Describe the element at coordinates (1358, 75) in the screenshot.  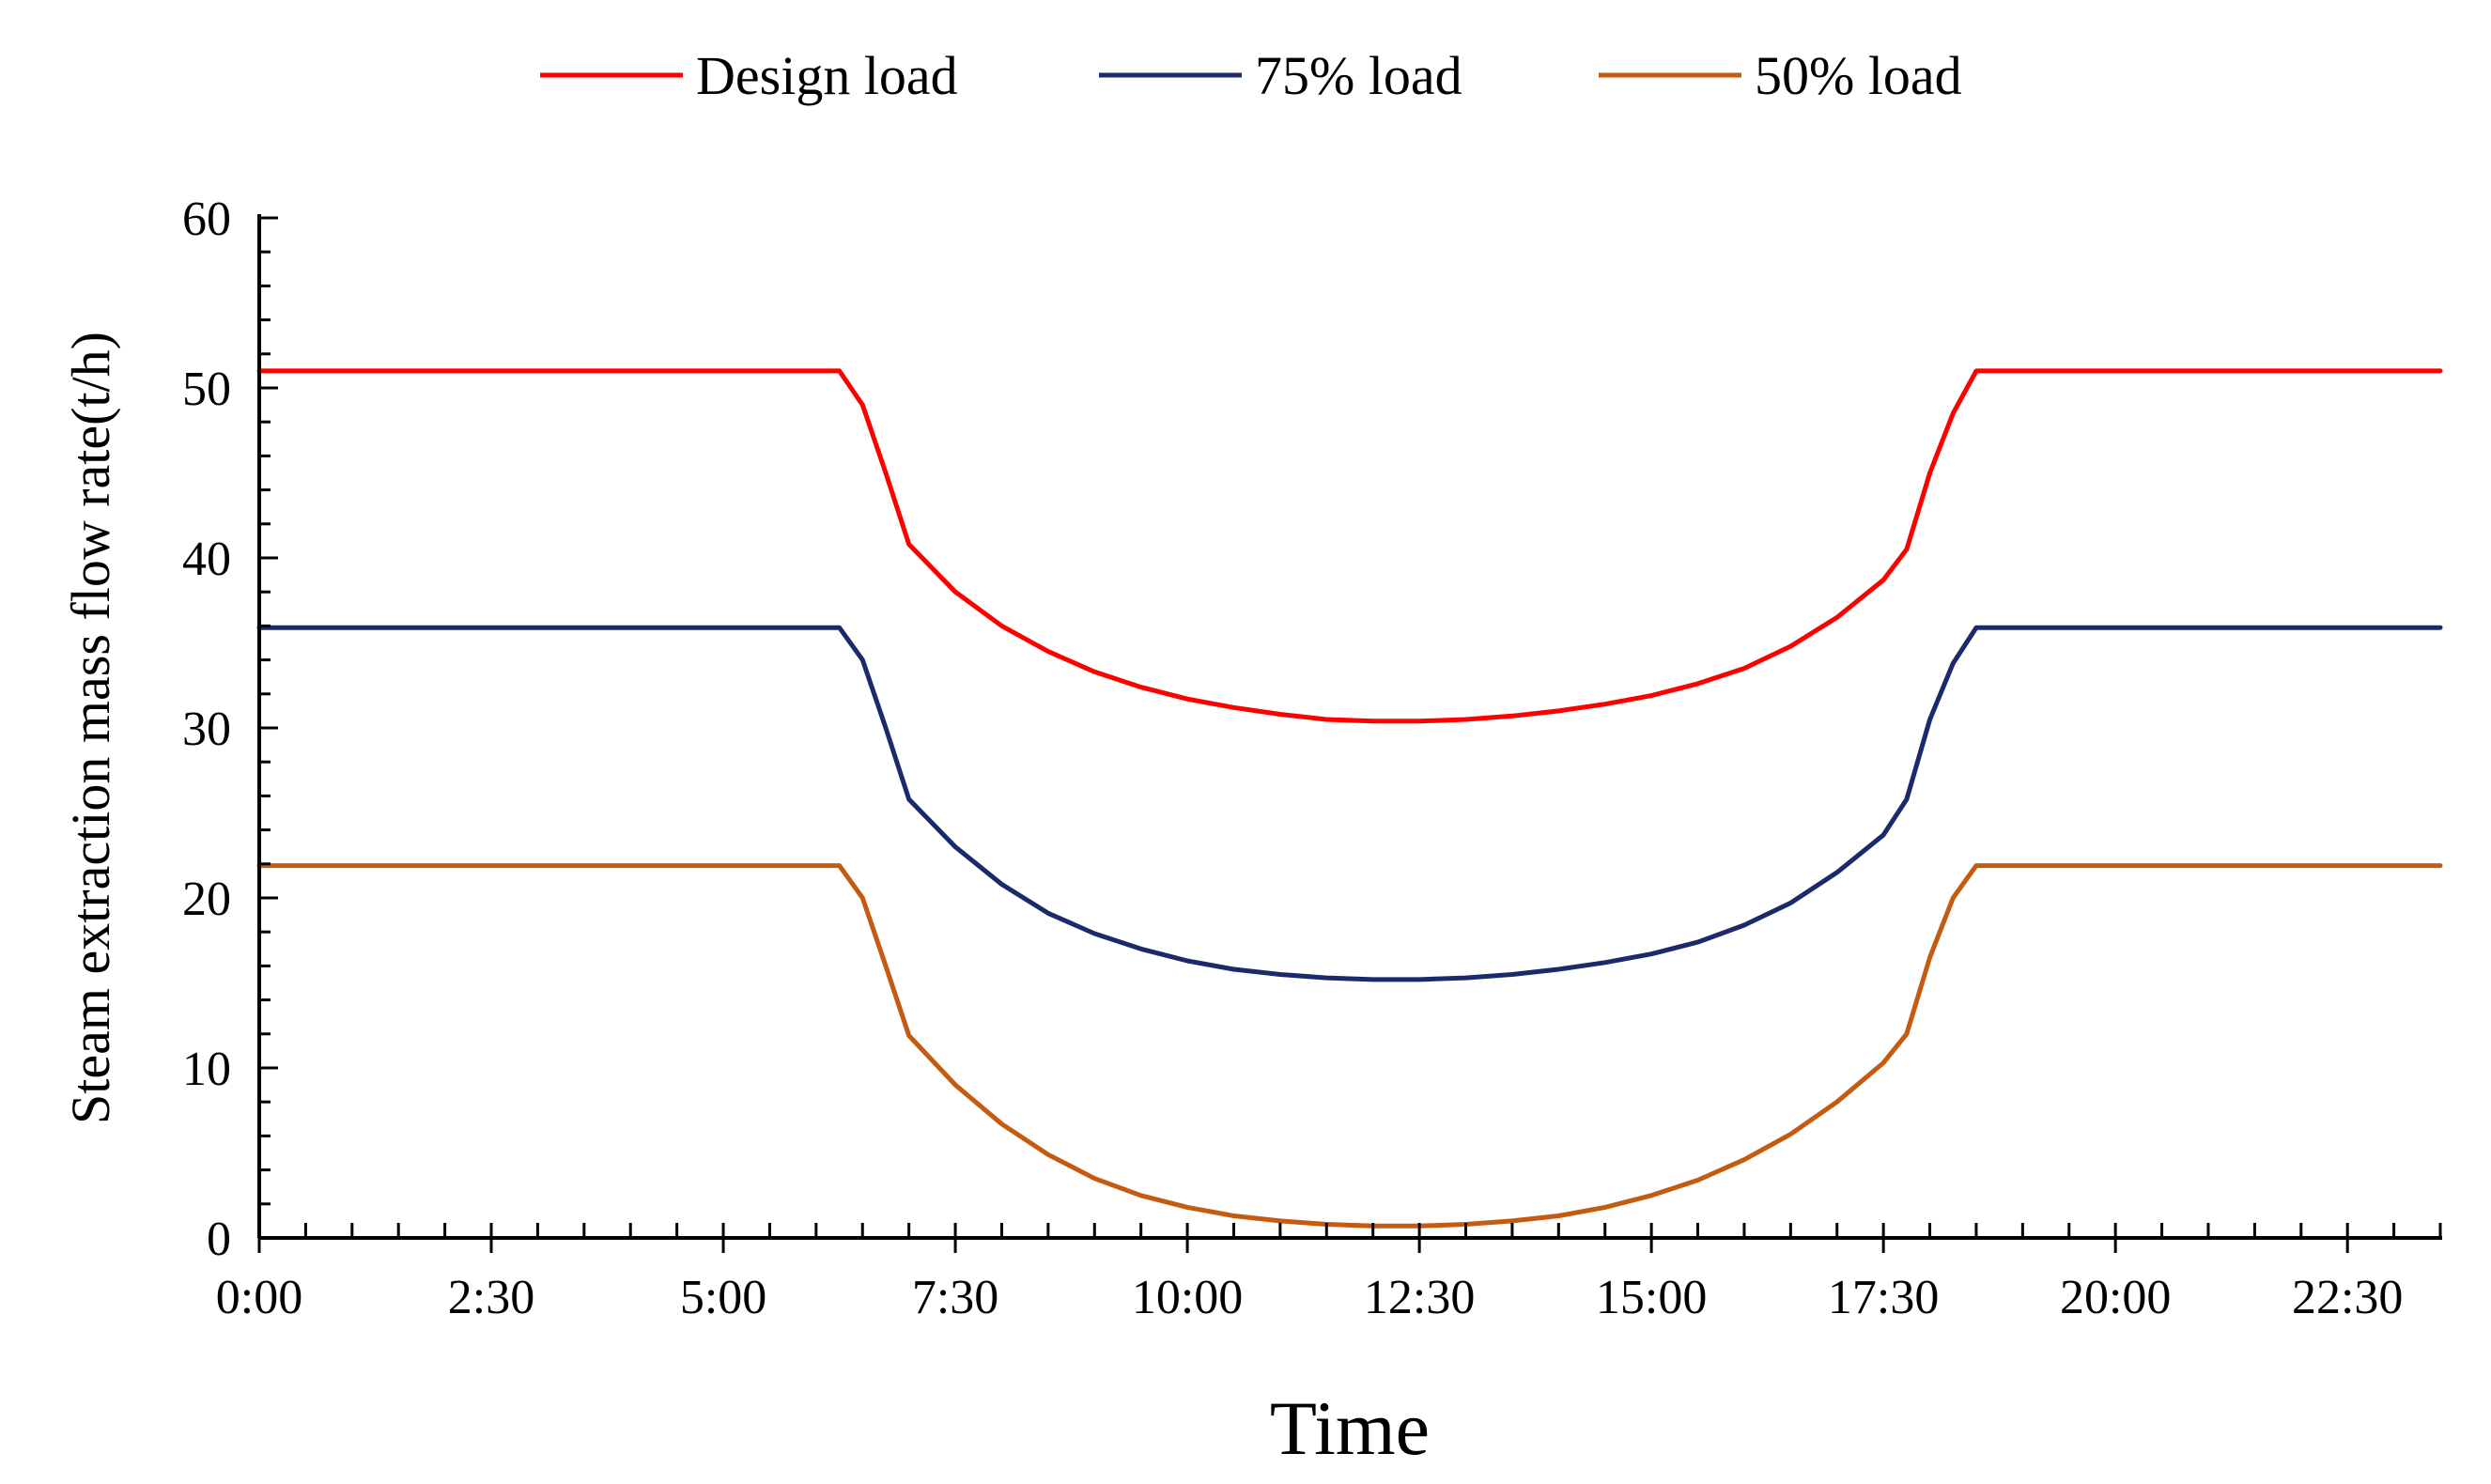
I see `legend-label-1: 75% load` at that location.